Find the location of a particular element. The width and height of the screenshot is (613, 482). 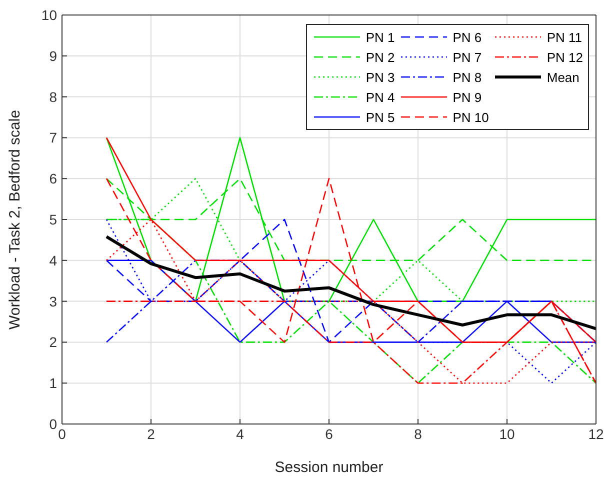

y-tick-label: 0 is located at coordinates (53, 424).